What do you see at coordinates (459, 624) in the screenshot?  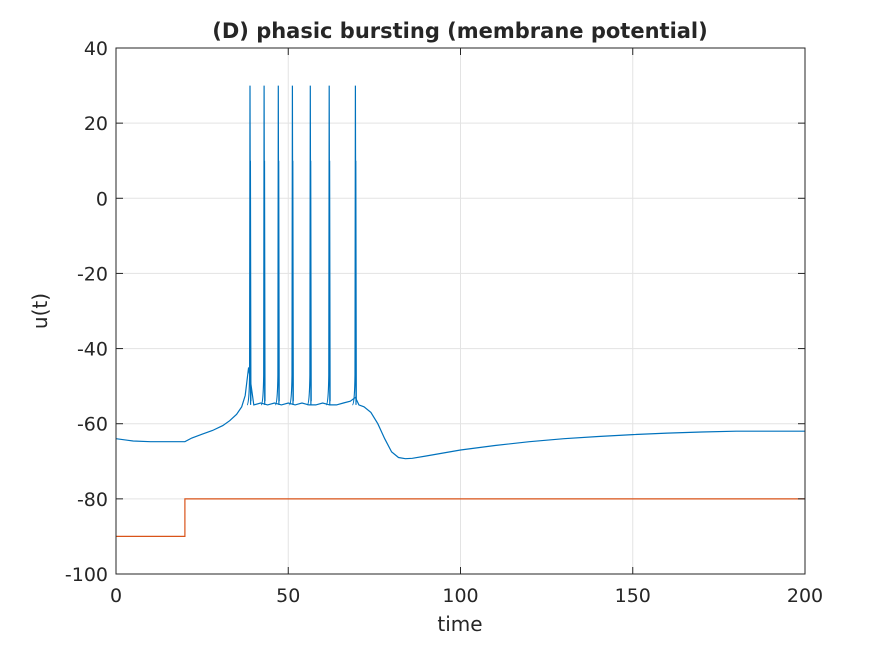 I see `x-axis-label: time` at bounding box center [459, 624].